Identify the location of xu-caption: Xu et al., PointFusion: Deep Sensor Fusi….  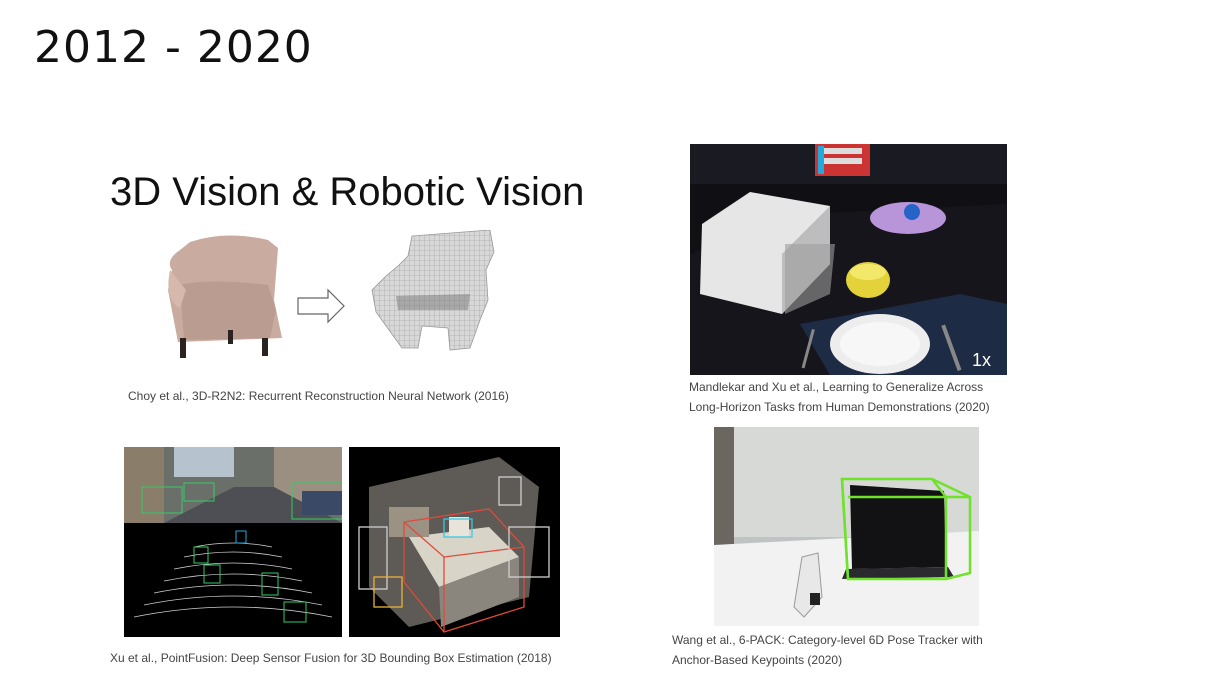
(331, 658).